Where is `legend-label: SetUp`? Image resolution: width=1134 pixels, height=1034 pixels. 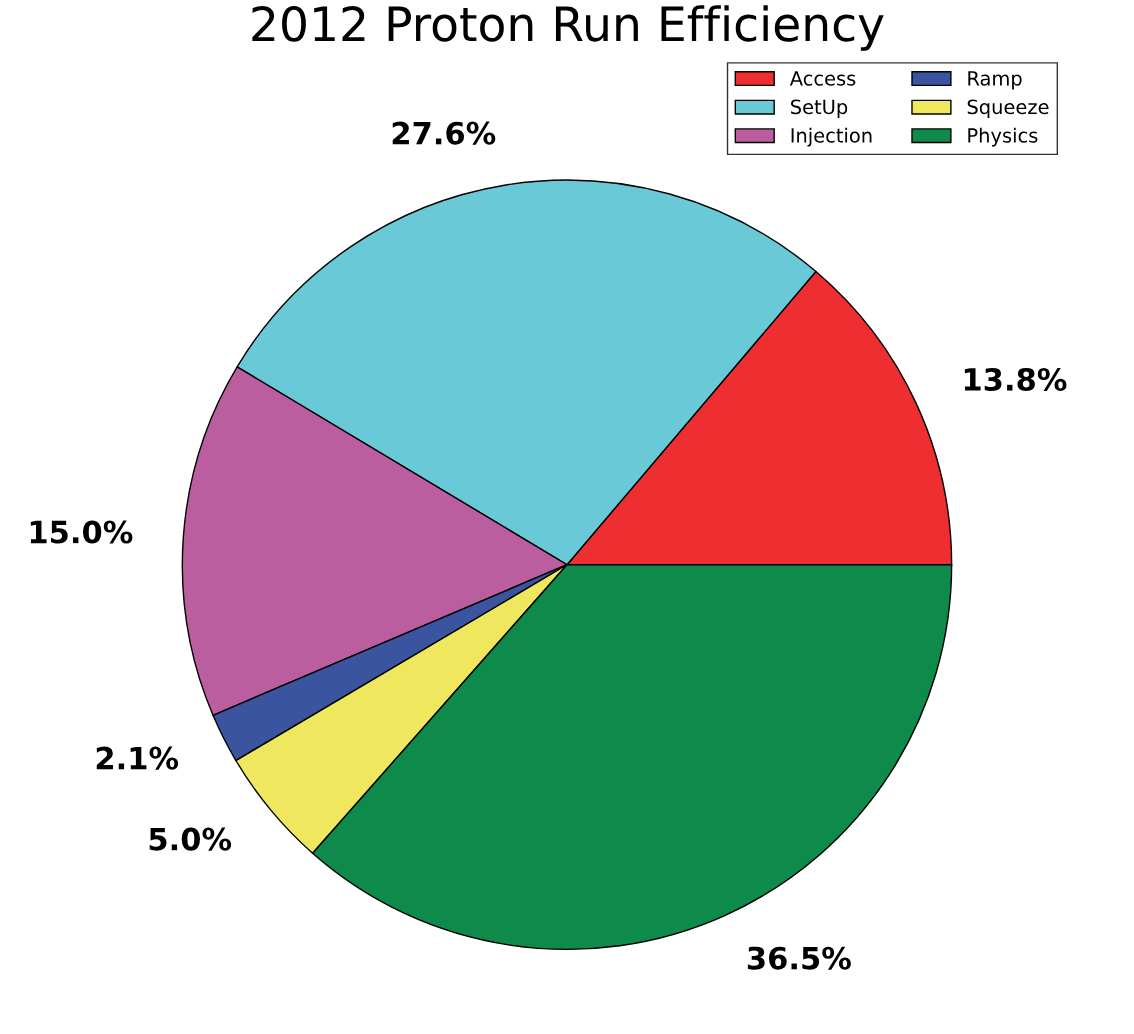 legend-label: SetUp is located at coordinates (819, 109).